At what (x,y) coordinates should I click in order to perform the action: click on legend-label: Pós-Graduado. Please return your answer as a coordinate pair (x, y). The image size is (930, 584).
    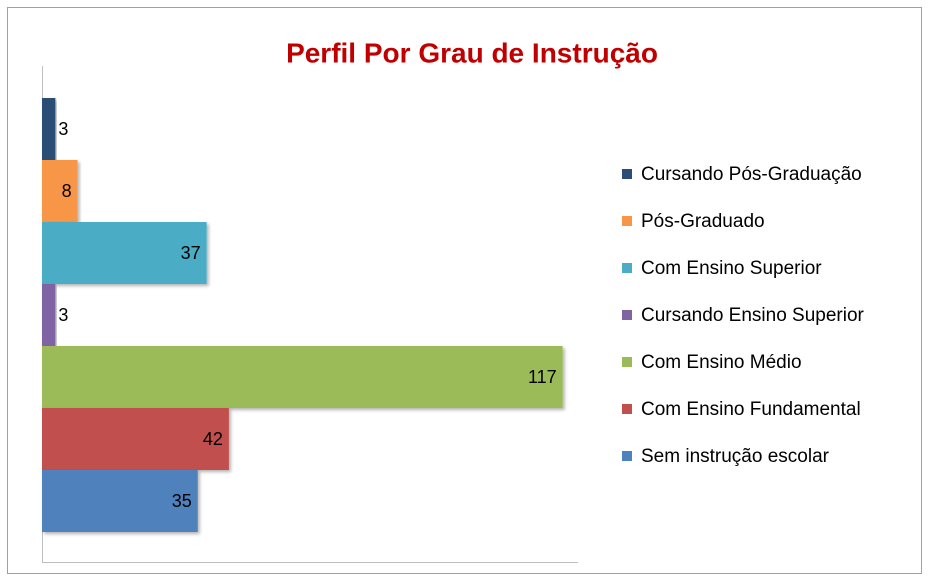
    Looking at the image, I should click on (703, 221).